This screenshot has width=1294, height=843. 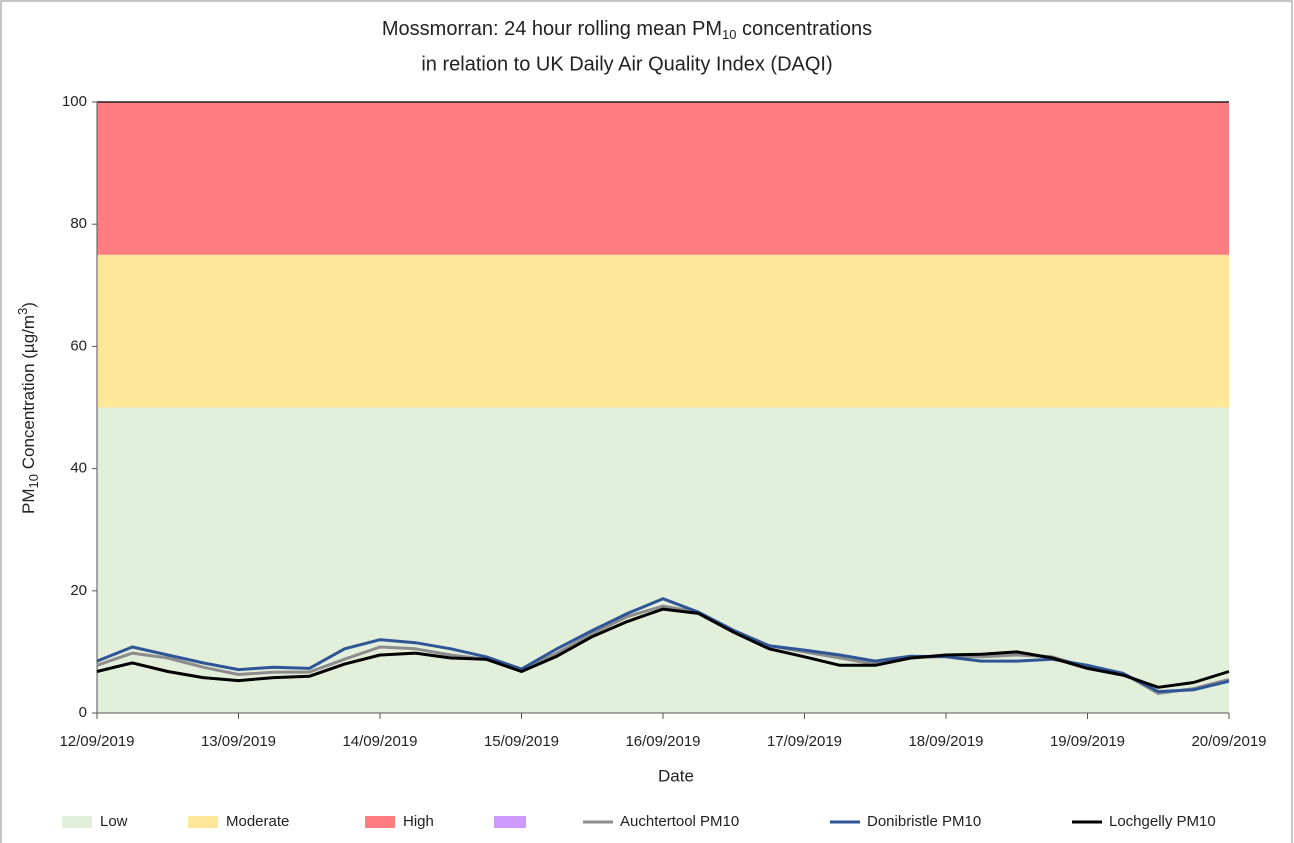 What do you see at coordinates (33, 481) in the screenshot?
I see `y-title-subscript: 10` at bounding box center [33, 481].